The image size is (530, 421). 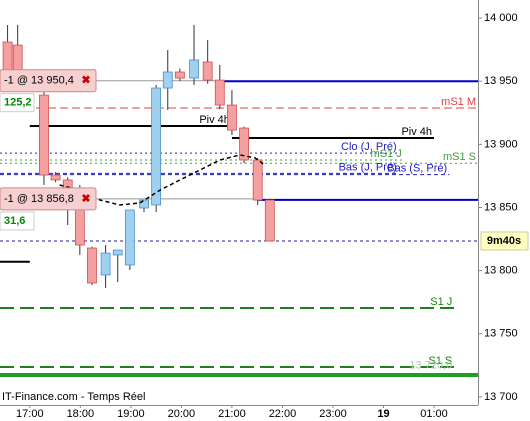 I want to click on x-tick-label: 18:00, so click(x=81, y=414).